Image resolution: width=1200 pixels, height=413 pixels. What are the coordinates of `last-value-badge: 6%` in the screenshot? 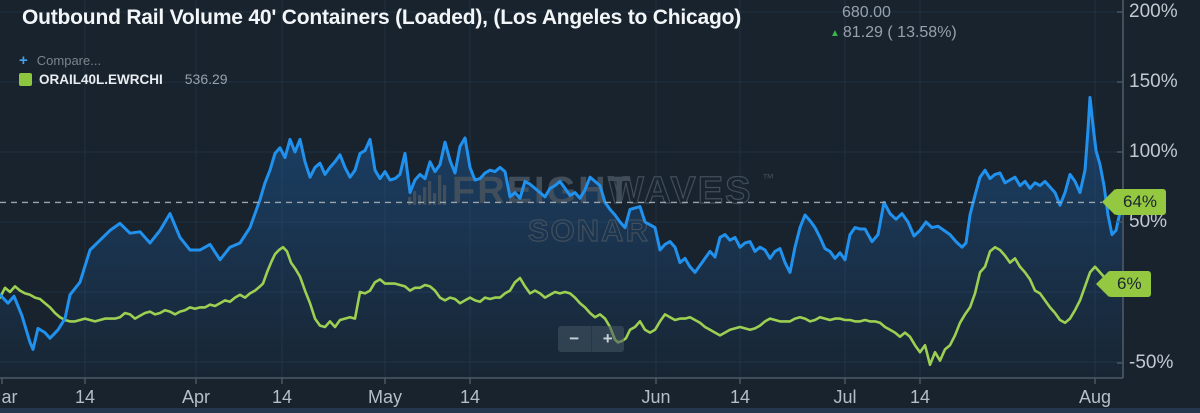 It's located at (1123, 283).